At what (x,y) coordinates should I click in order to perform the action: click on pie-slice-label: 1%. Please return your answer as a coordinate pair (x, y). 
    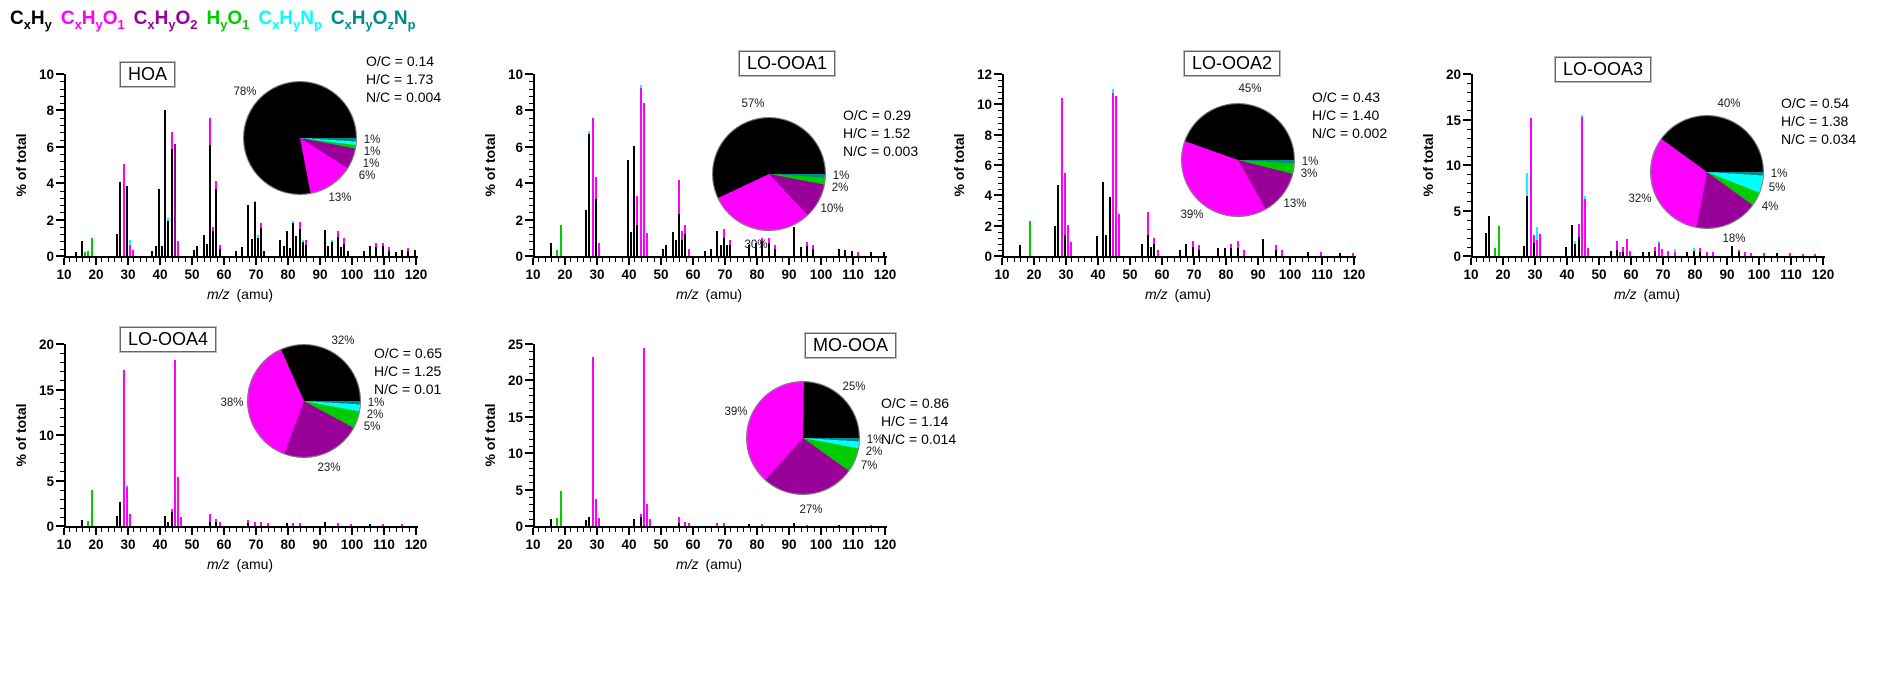
    Looking at the image, I should click on (372, 140).